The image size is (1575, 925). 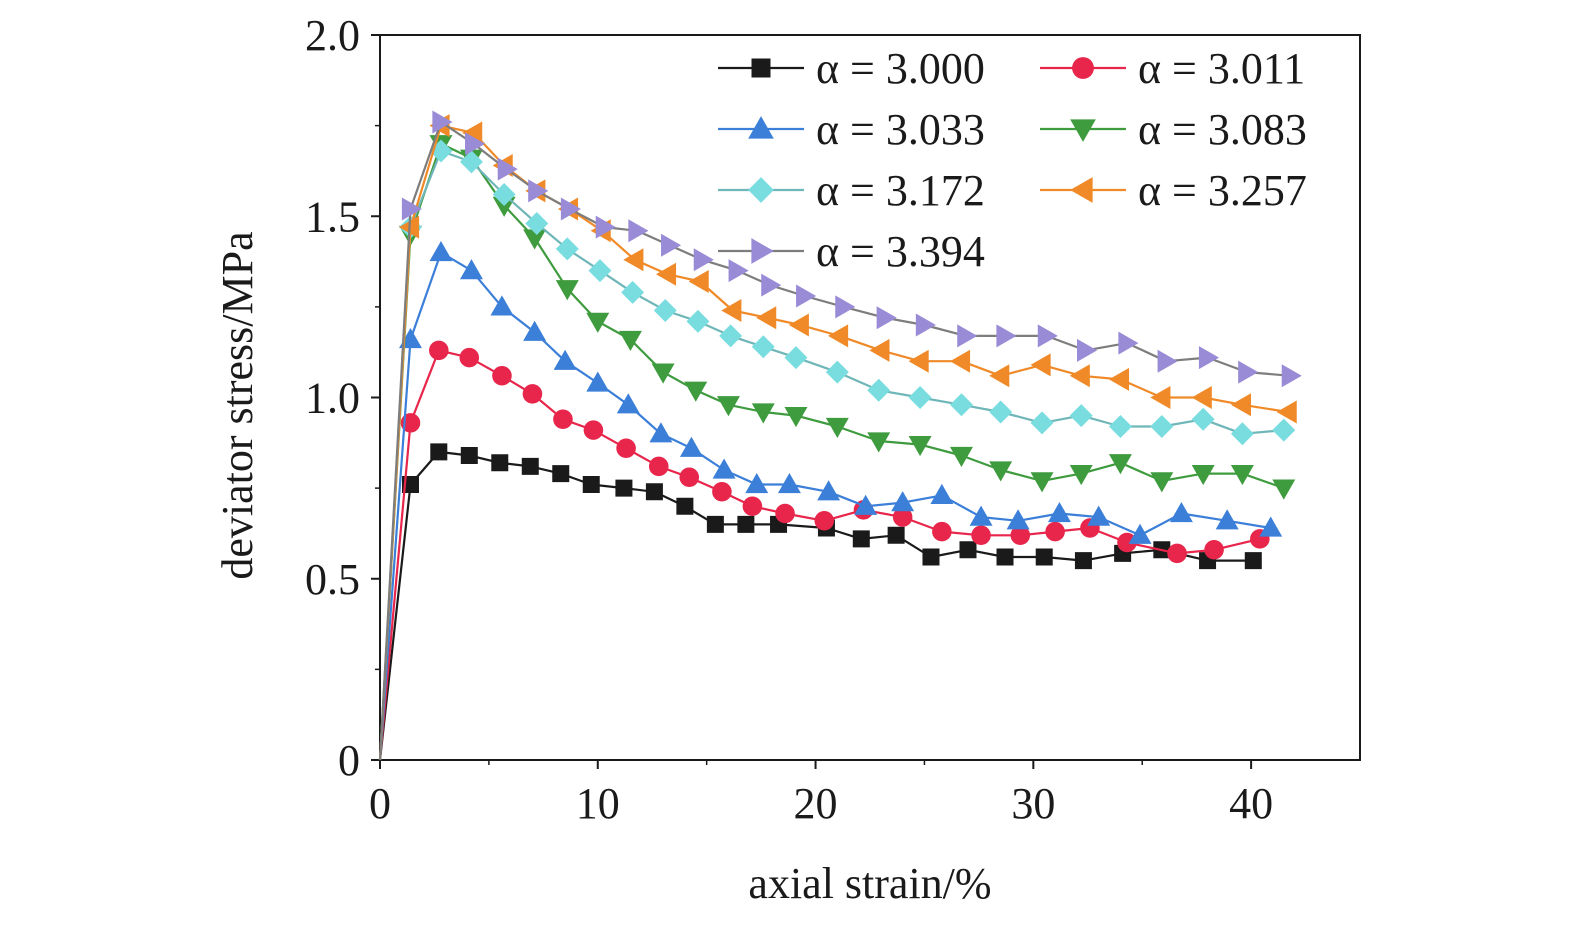 What do you see at coordinates (342, 398) in the screenshot?
I see `y-axis: 0 0.5 1.0 1.5 2.0` at bounding box center [342, 398].